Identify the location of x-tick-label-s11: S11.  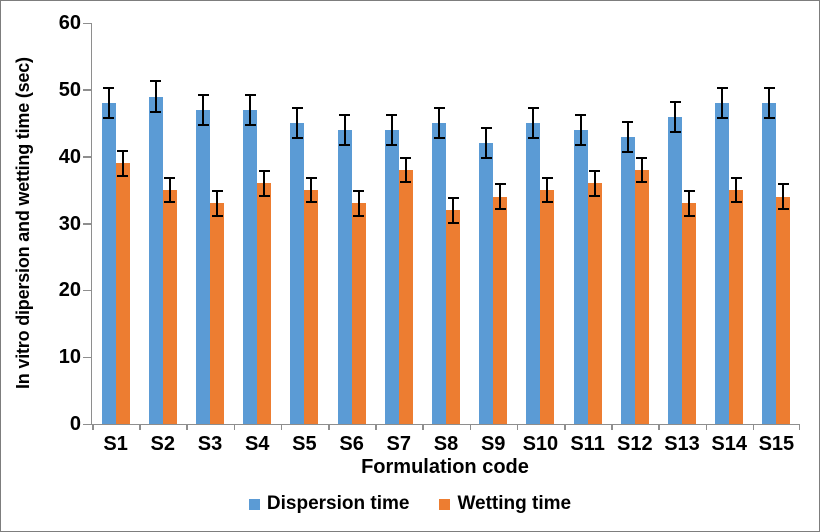
(587, 444).